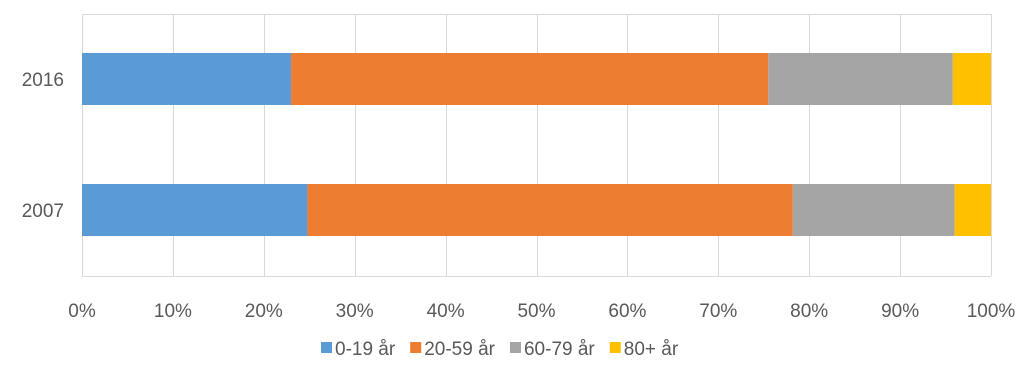 The height and width of the screenshot is (374, 1020). What do you see at coordinates (43, 80) in the screenshot?
I see `category-label: 2016` at bounding box center [43, 80].